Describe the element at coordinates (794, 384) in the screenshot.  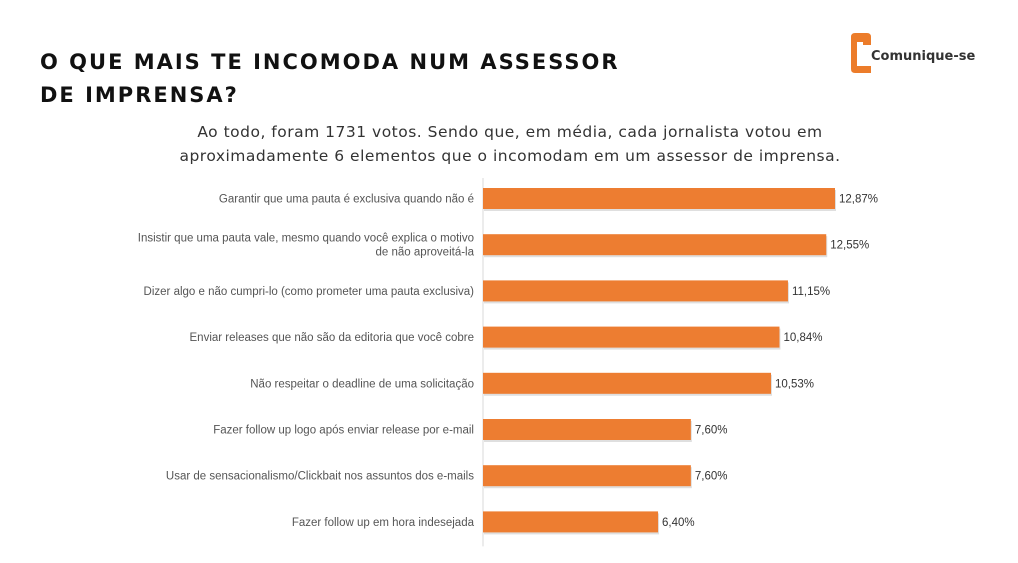
I see `value-label: 10,53%` at that location.